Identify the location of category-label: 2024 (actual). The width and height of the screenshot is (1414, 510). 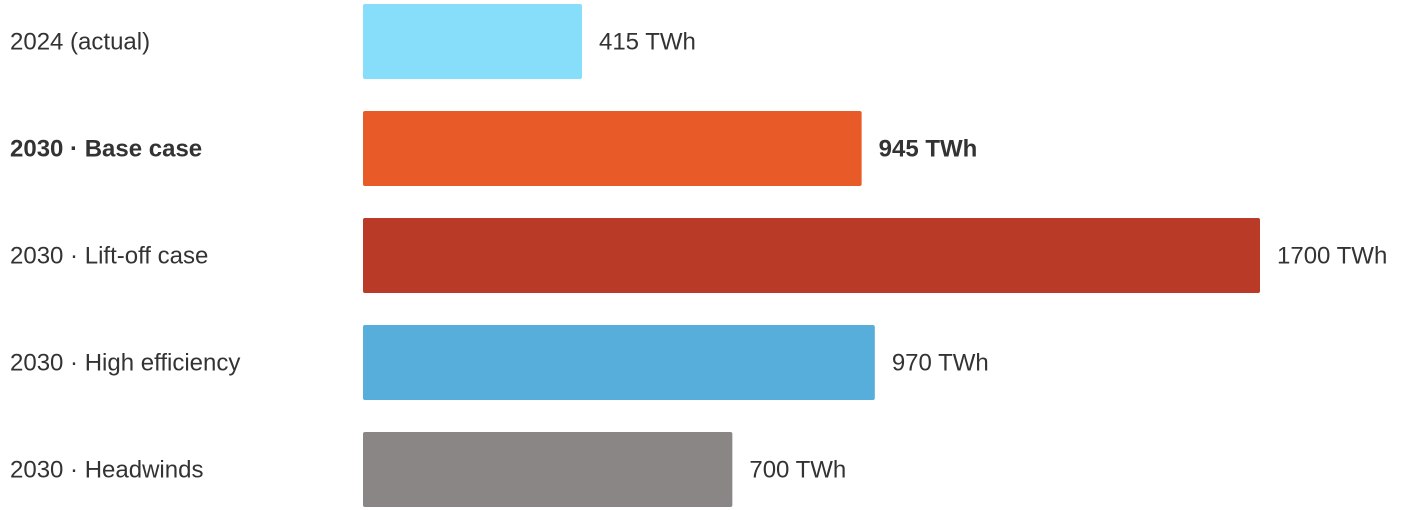
(80, 42).